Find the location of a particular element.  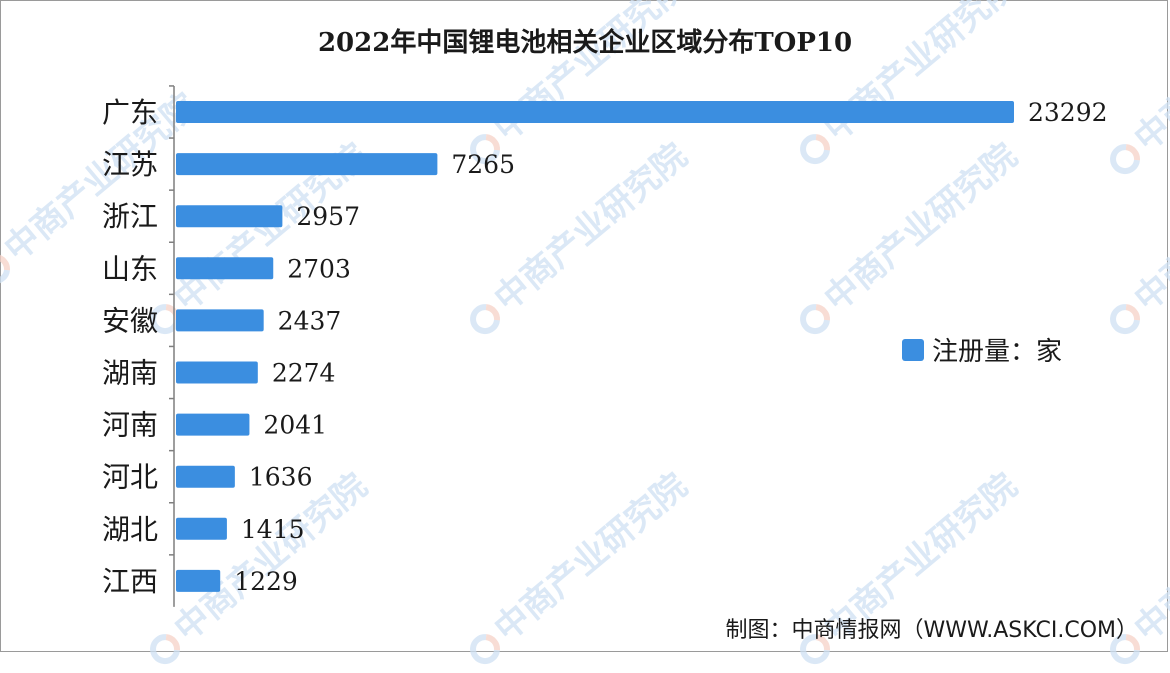

chart-title: 2022年中国锂电池相关企业区域分布TOP10 is located at coordinates (585, 43).